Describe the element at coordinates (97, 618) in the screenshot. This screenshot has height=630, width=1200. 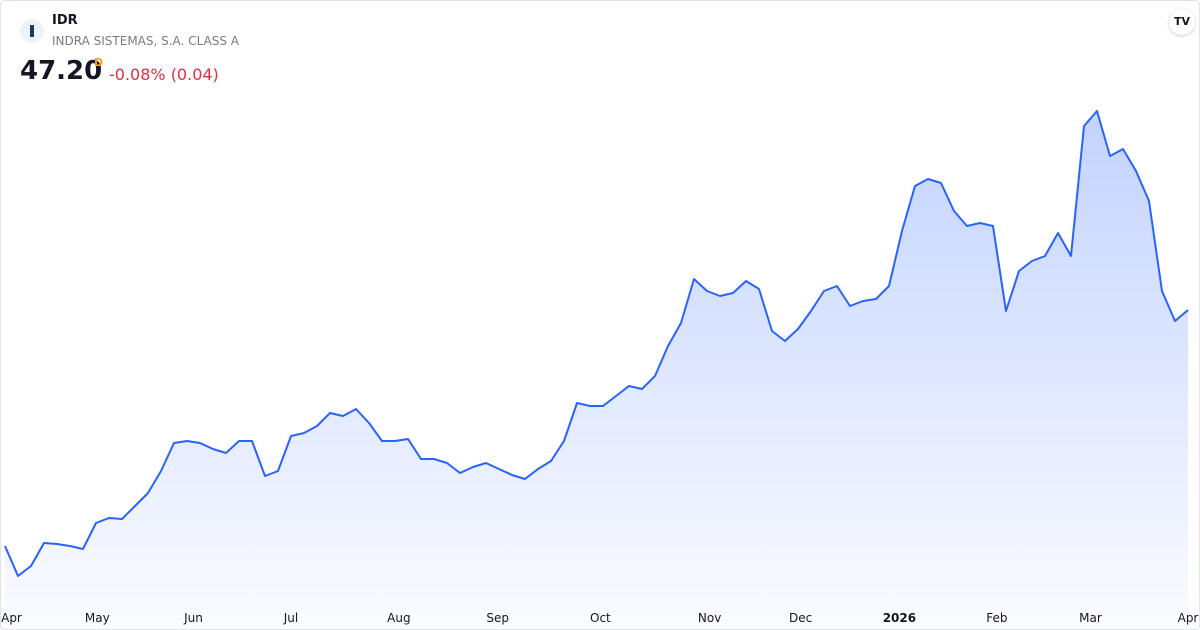
I see `x-tick-label: May` at that location.